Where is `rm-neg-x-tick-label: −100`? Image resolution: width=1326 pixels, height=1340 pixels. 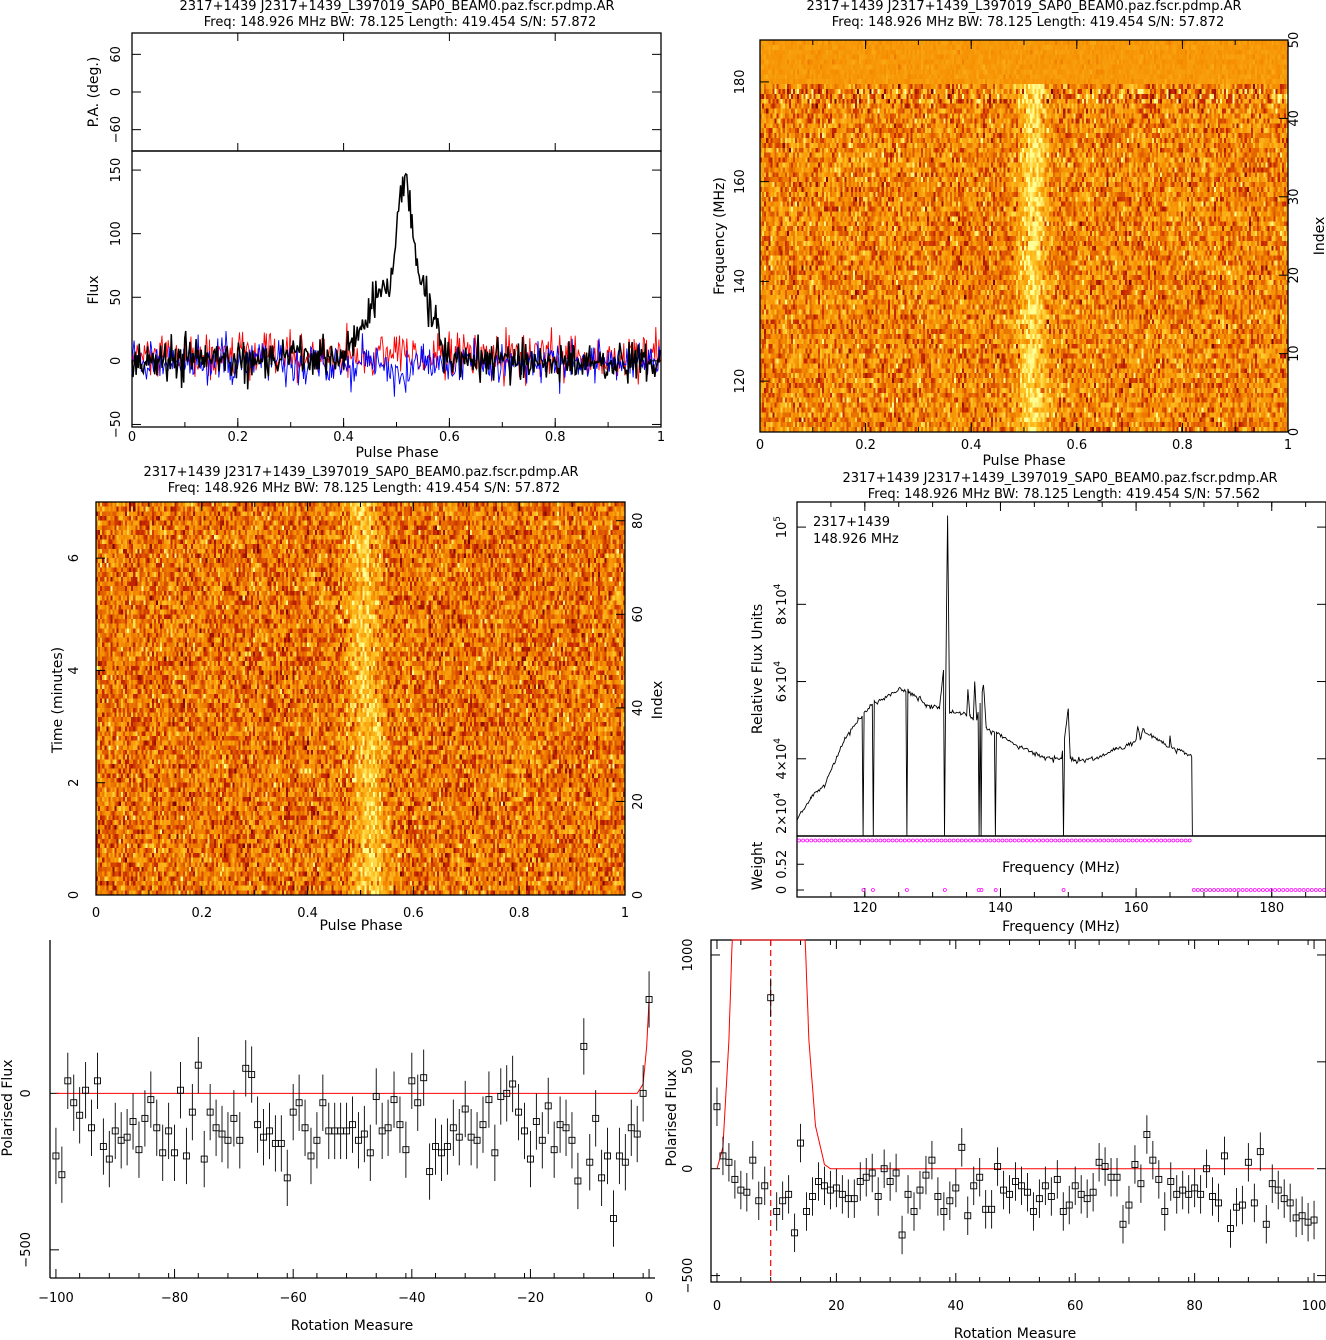
rm-neg-x-tick-label: −100 is located at coordinates (56, 1298).